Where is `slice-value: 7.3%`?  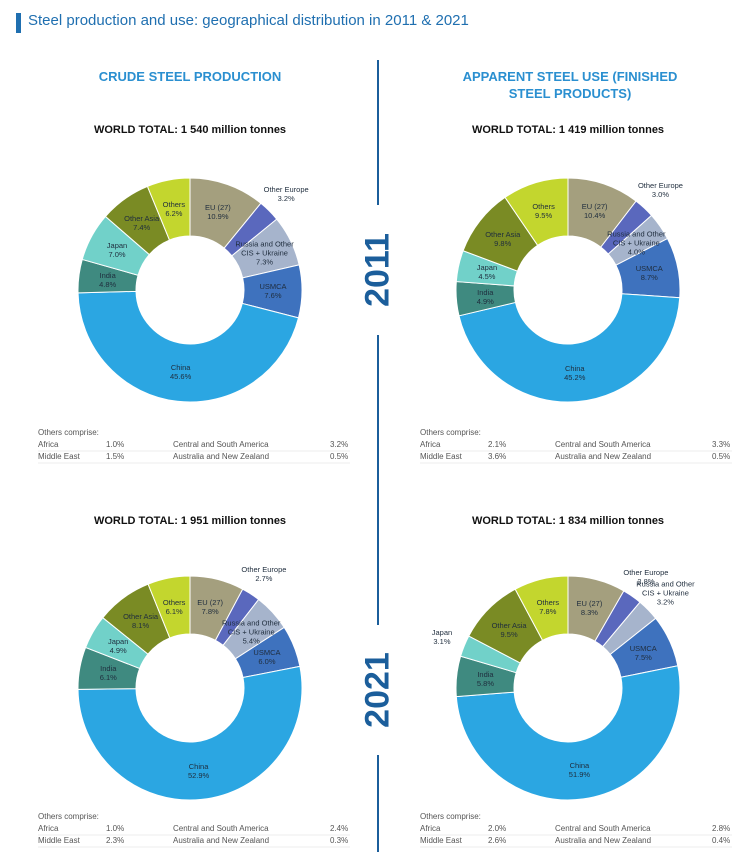
slice-value: 7.3% is located at coordinates (264, 262).